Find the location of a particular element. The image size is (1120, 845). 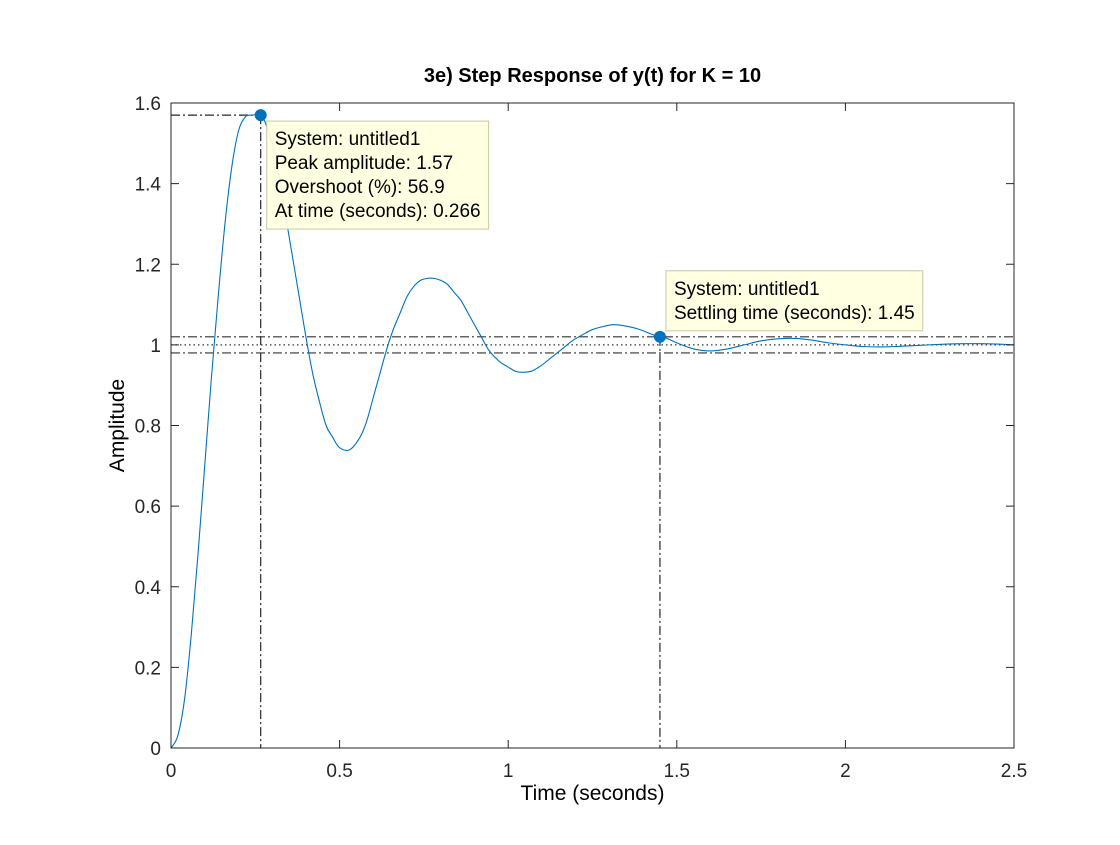

y-tick-label: 1 is located at coordinates (155, 346).